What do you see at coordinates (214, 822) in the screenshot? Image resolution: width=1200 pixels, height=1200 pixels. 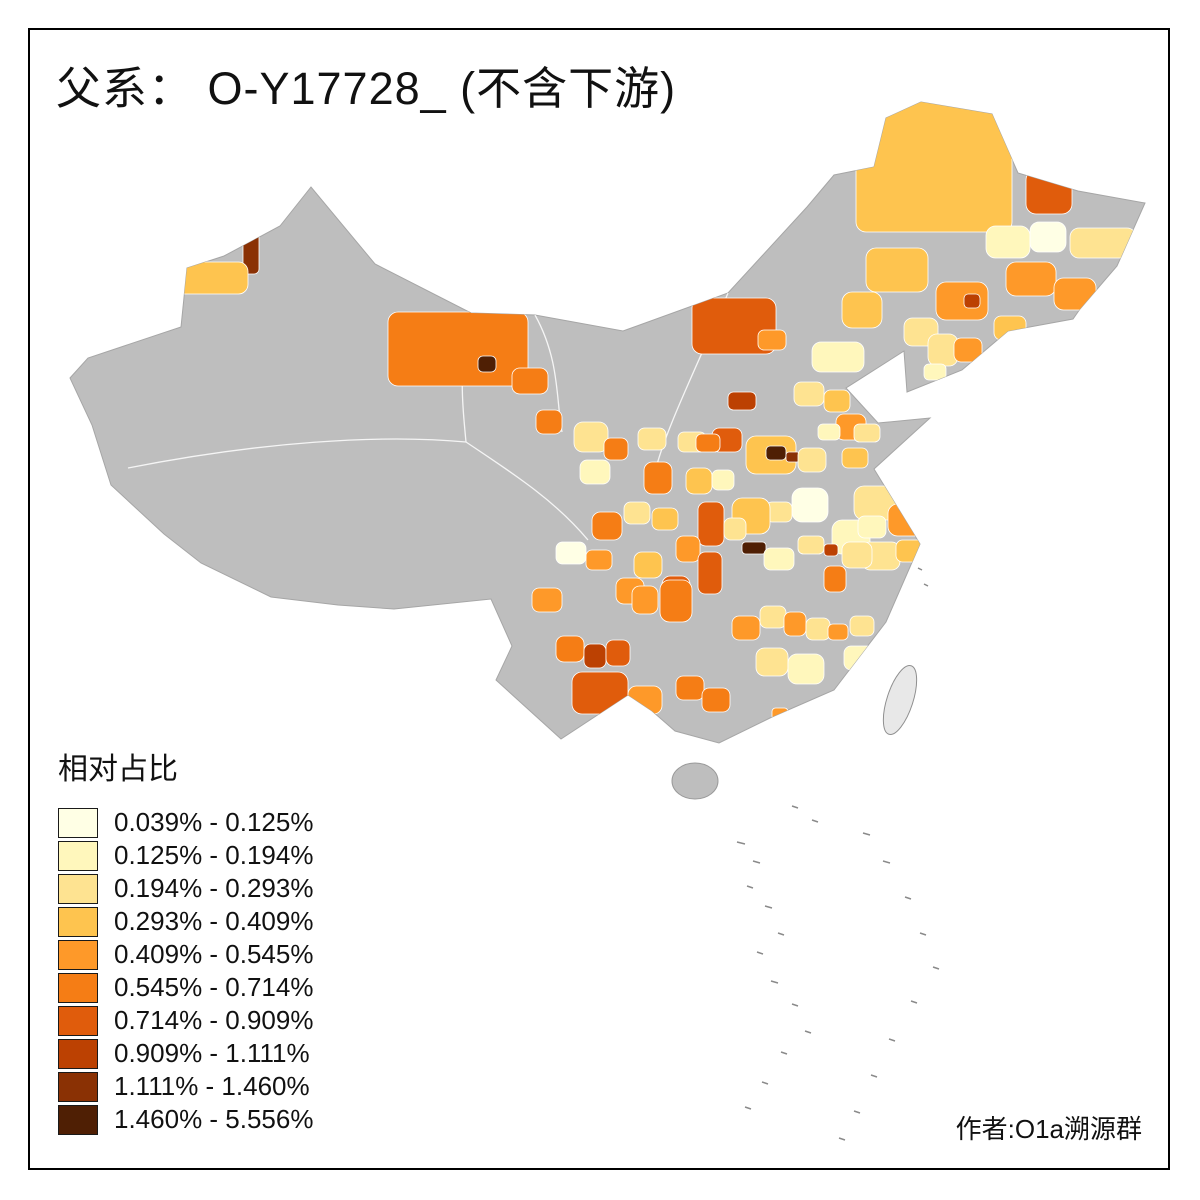 I see `legend-label: 0.039% - 0.125%` at bounding box center [214, 822].